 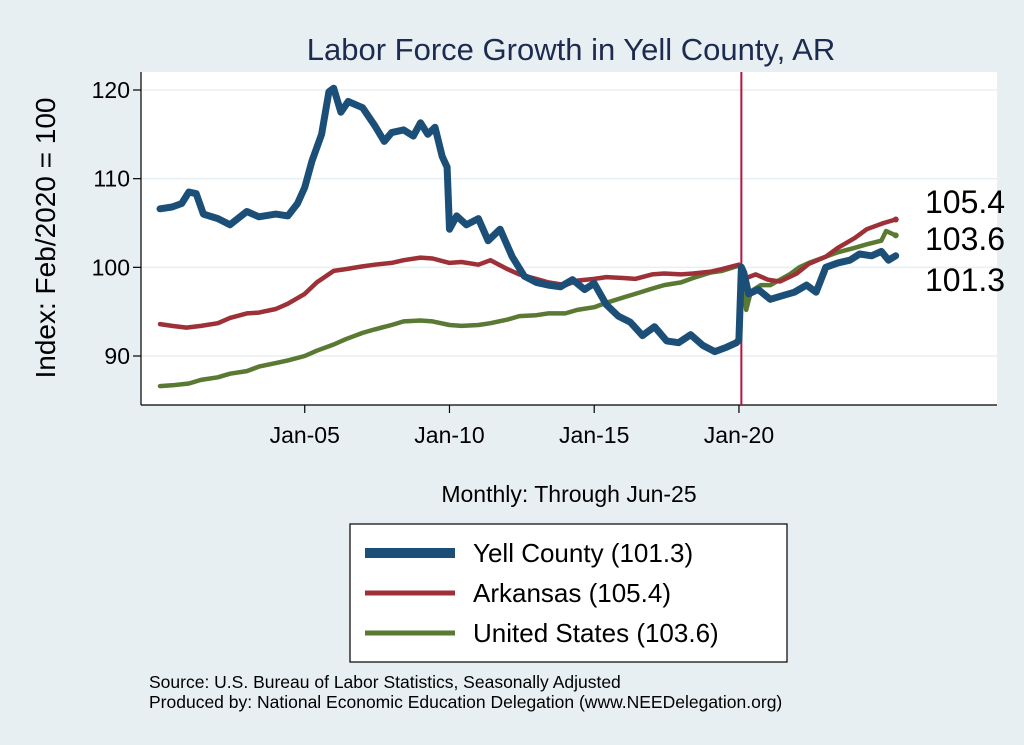 I want to click on legend-label: Yell County (101.3), so click(x=583, y=553).